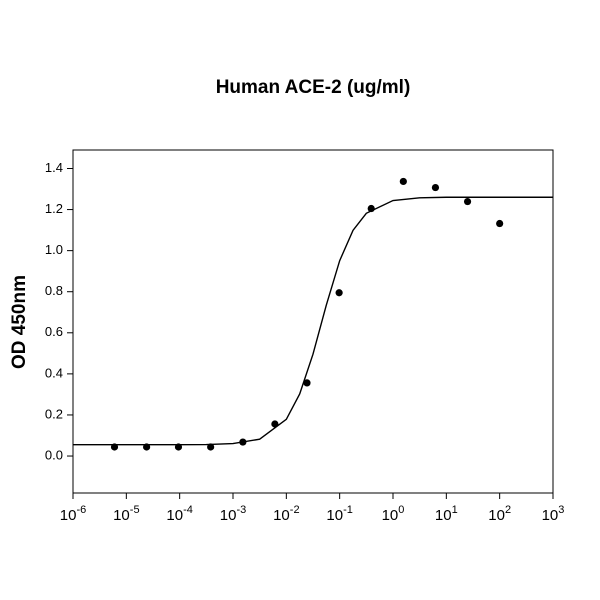 The image size is (600, 600). What do you see at coordinates (54, 167) in the screenshot?
I see `y-tick-label: 1.4` at bounding box center [54, 167].